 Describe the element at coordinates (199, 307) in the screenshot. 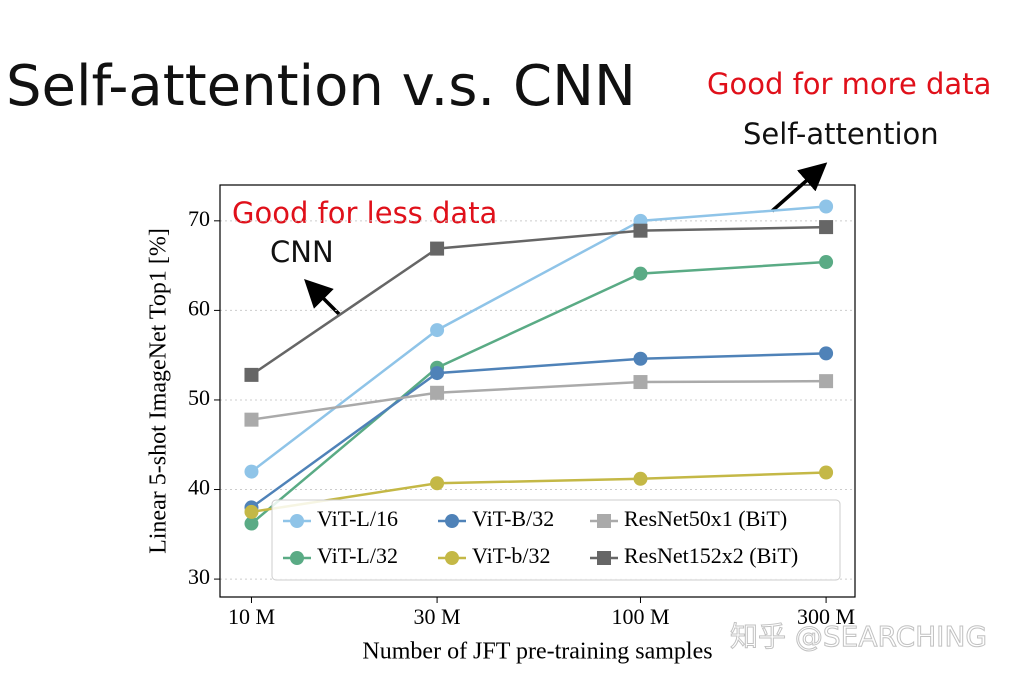

I see `y-tick-label: 60` at that location.